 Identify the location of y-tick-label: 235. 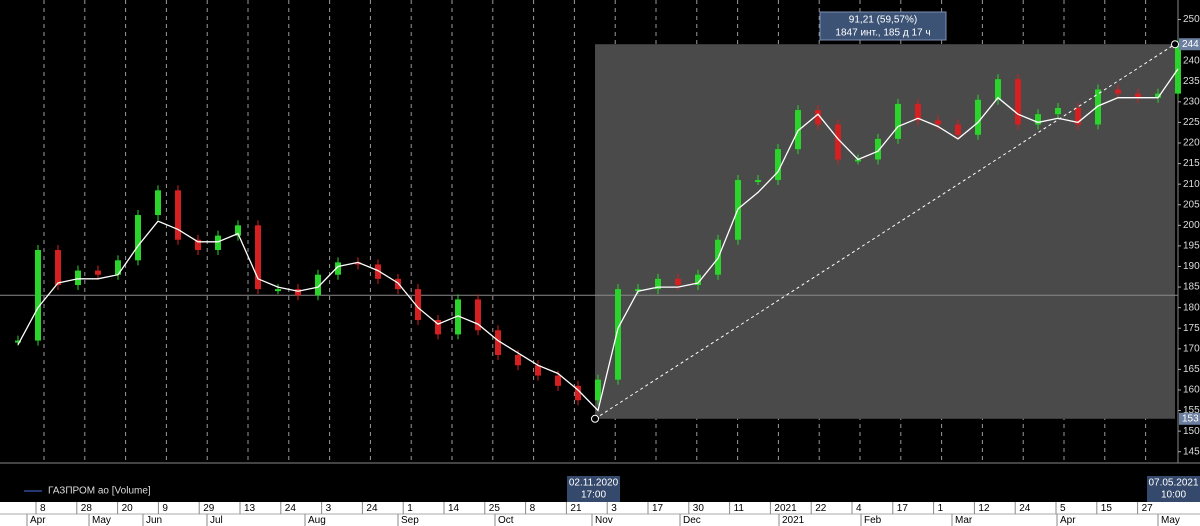
(1191, 81).